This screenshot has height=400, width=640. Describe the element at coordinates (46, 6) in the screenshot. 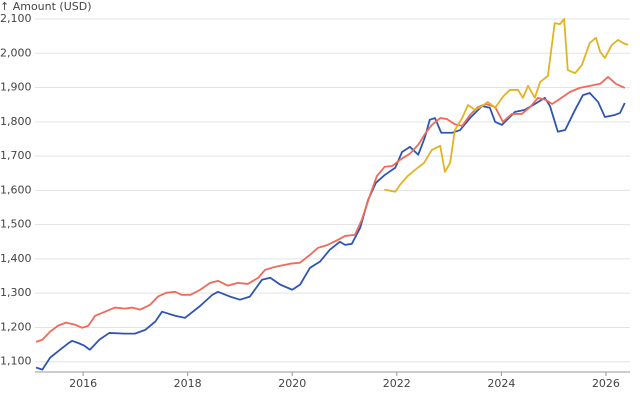

I see `y-axis-label: ↑ Amount (USD)` at that location.